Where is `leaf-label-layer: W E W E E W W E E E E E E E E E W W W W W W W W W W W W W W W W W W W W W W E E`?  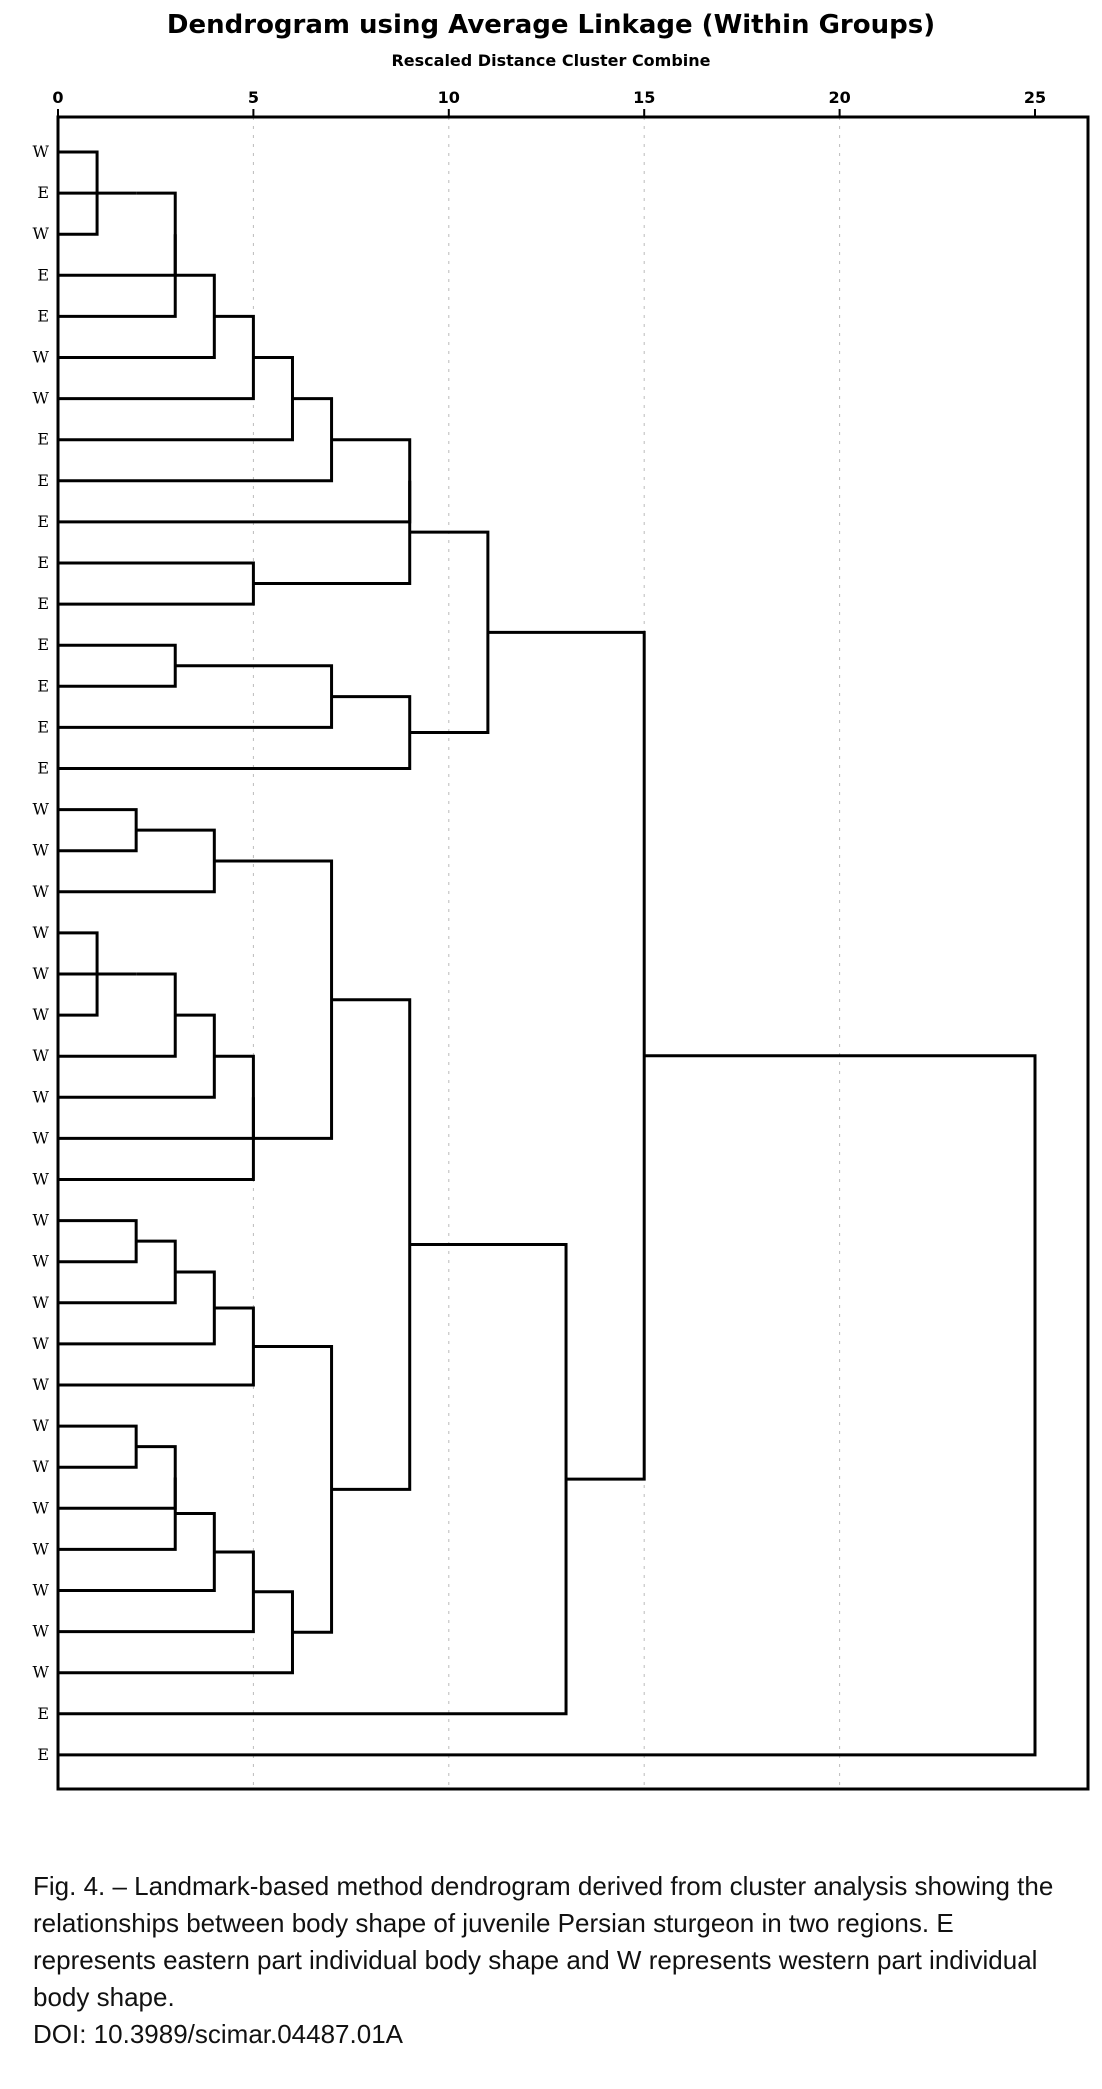 leaf-label-layer: W E W E E W W E E E E E E E E E W W W W W W W W W W W W W W W W W W W W W W E E is located at coordinates (41, 953).